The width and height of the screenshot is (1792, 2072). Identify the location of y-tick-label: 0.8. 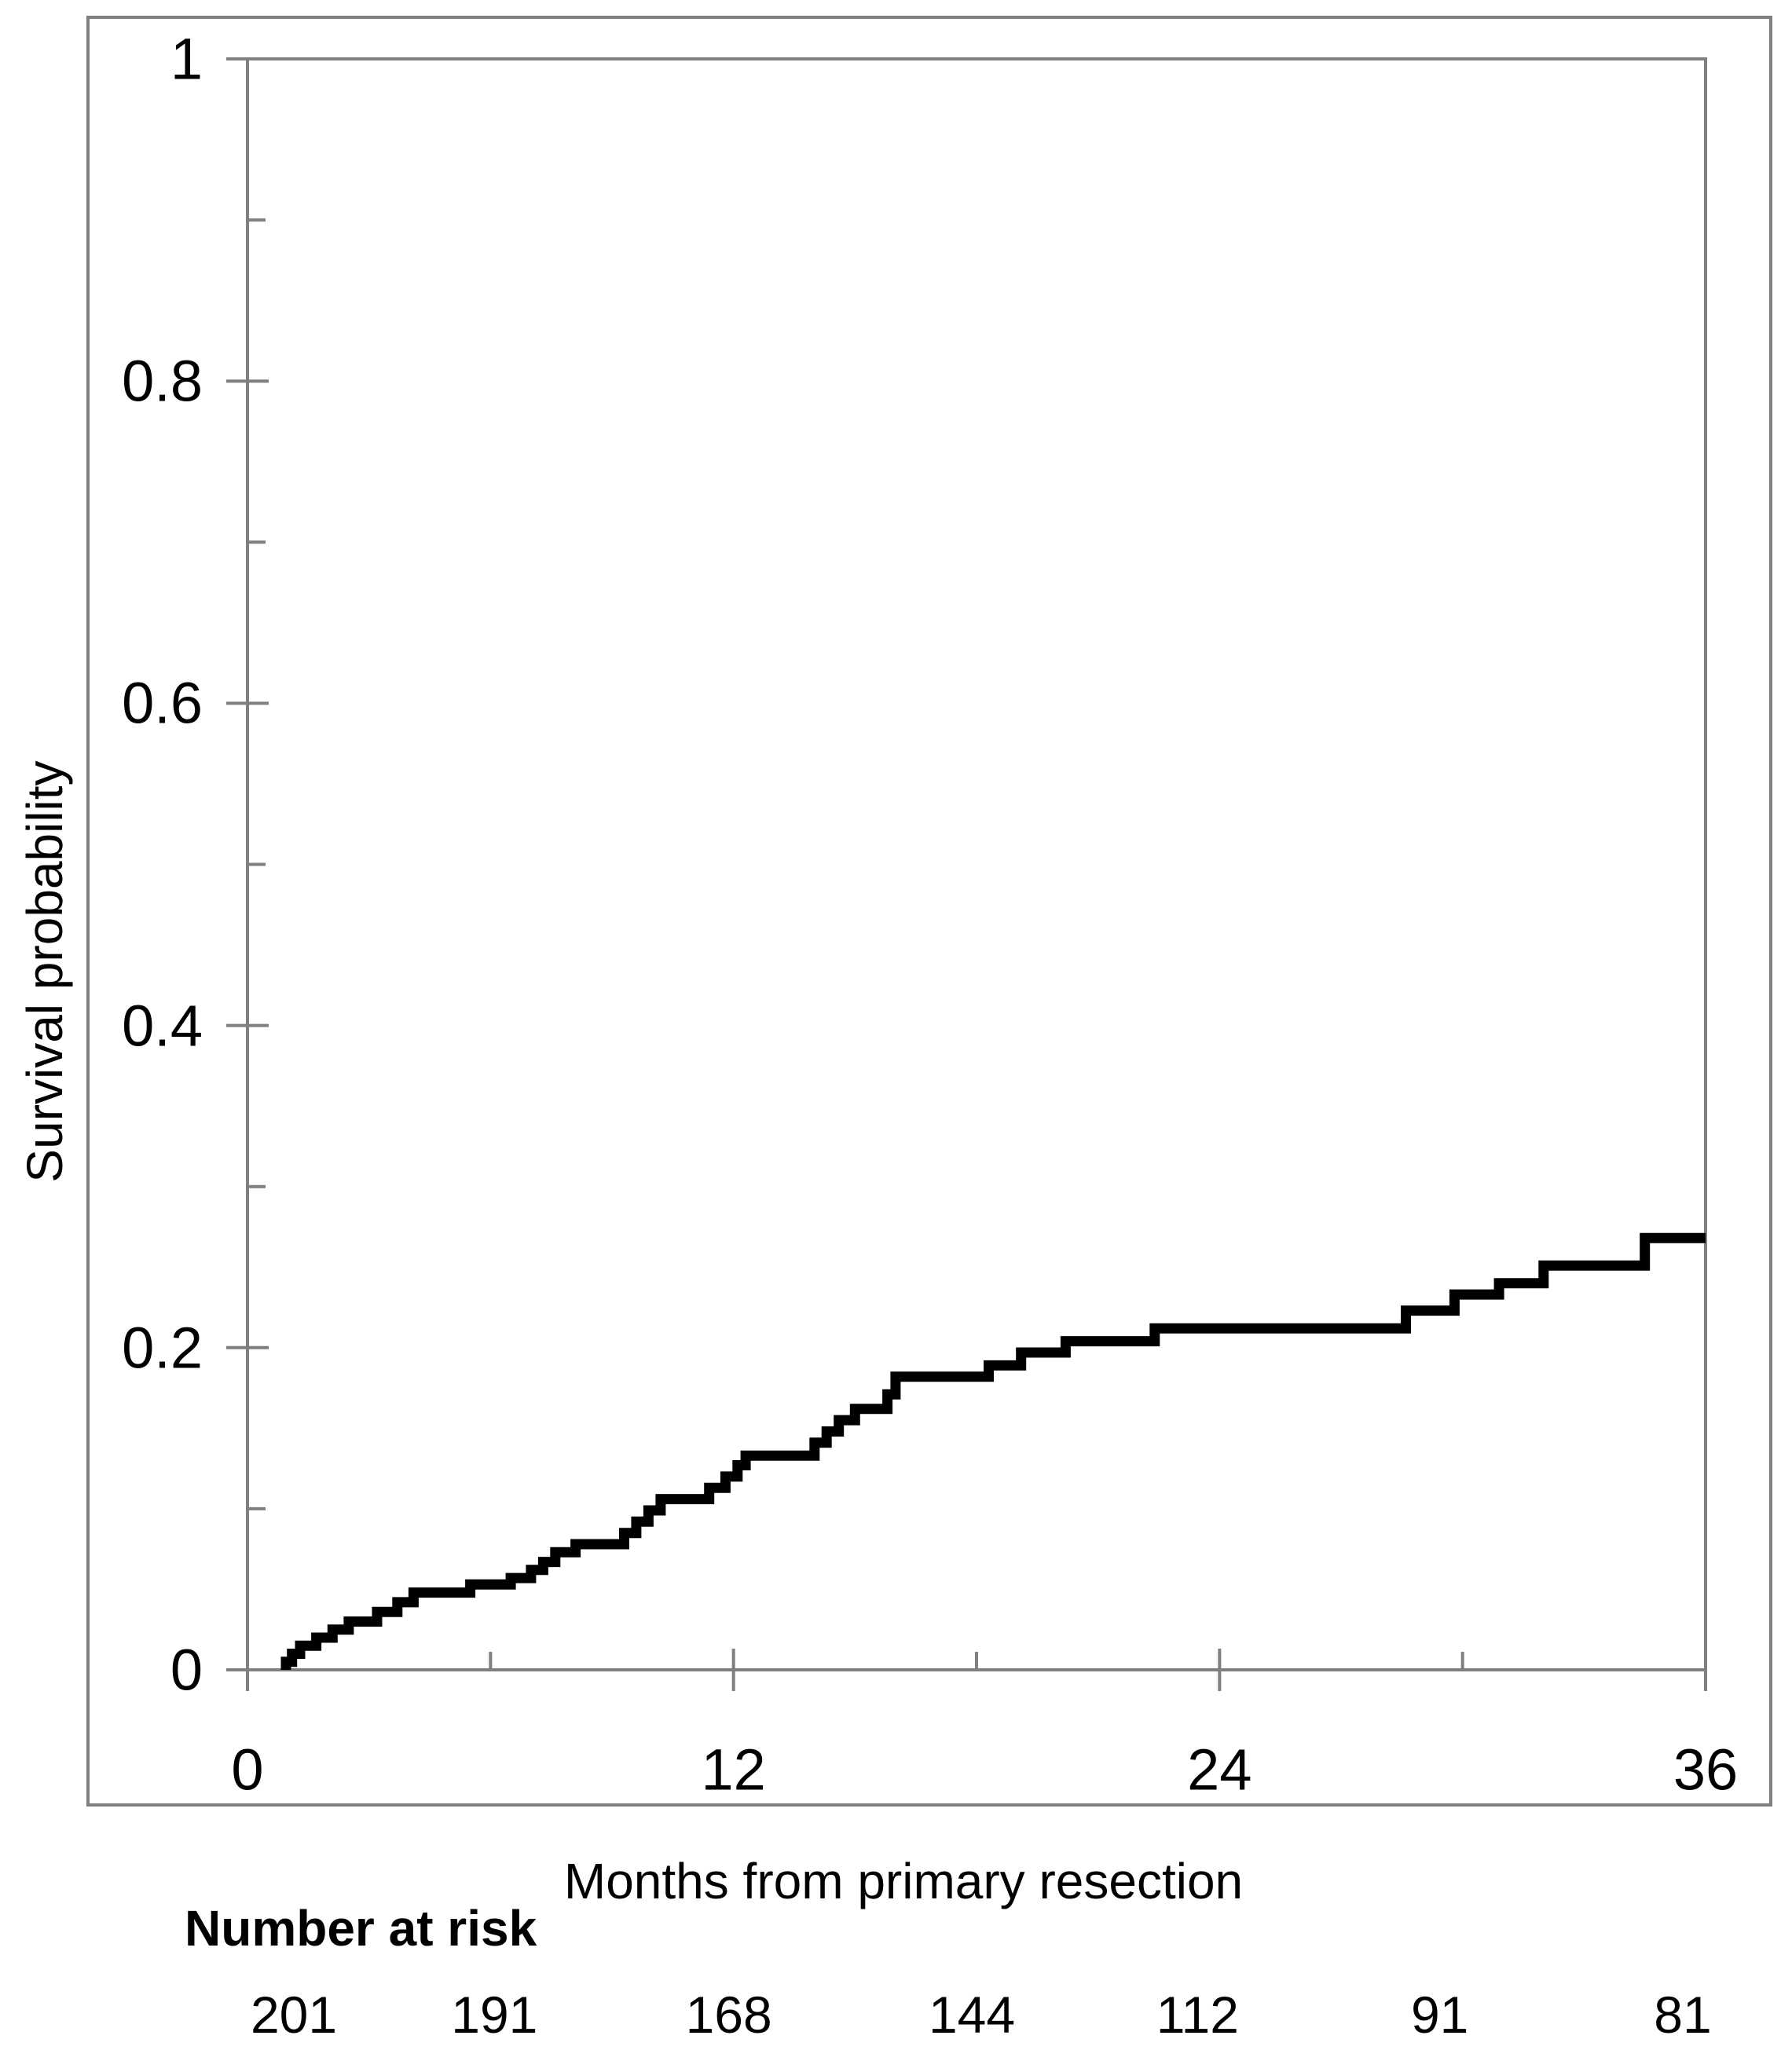
(162, 381).